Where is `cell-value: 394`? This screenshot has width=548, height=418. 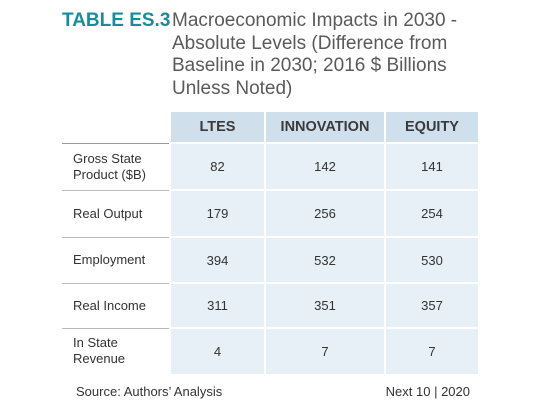 cell-value: 394 is located at coordinates (217, 259).